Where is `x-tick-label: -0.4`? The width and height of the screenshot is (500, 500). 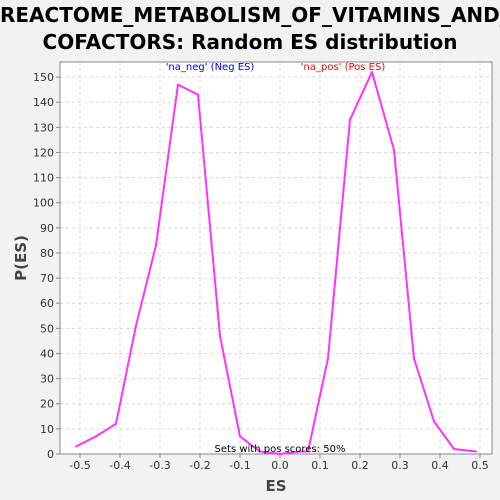 x-tick-label: -0.4 is located at coordinates (119, 465).